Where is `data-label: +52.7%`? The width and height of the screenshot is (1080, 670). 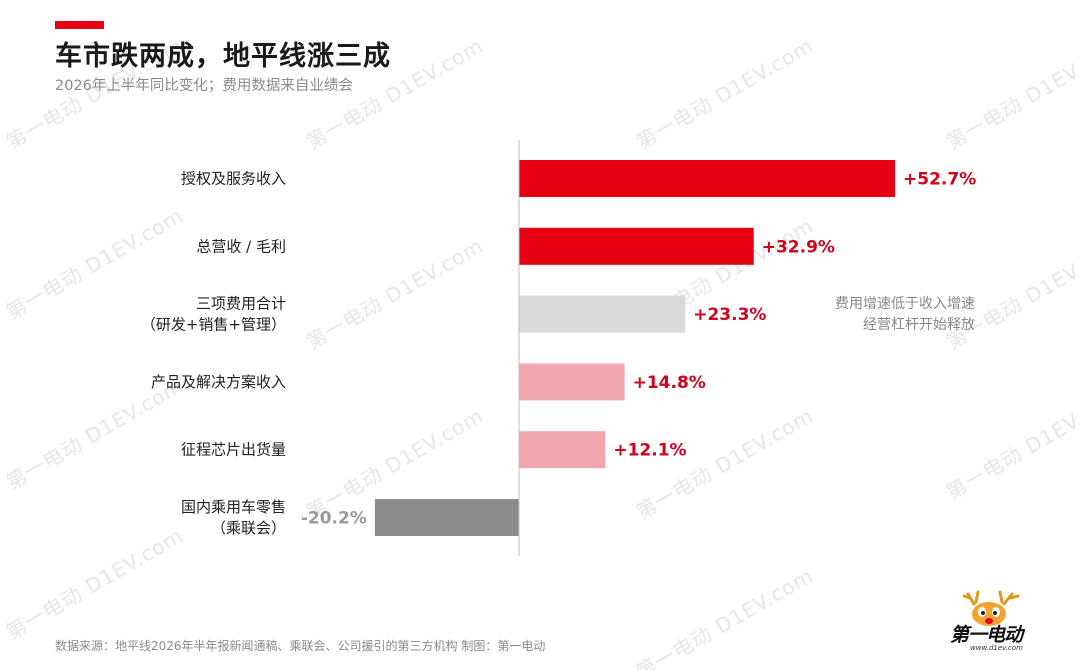
data-label: +52.7% is located at coordinates (939, 180).